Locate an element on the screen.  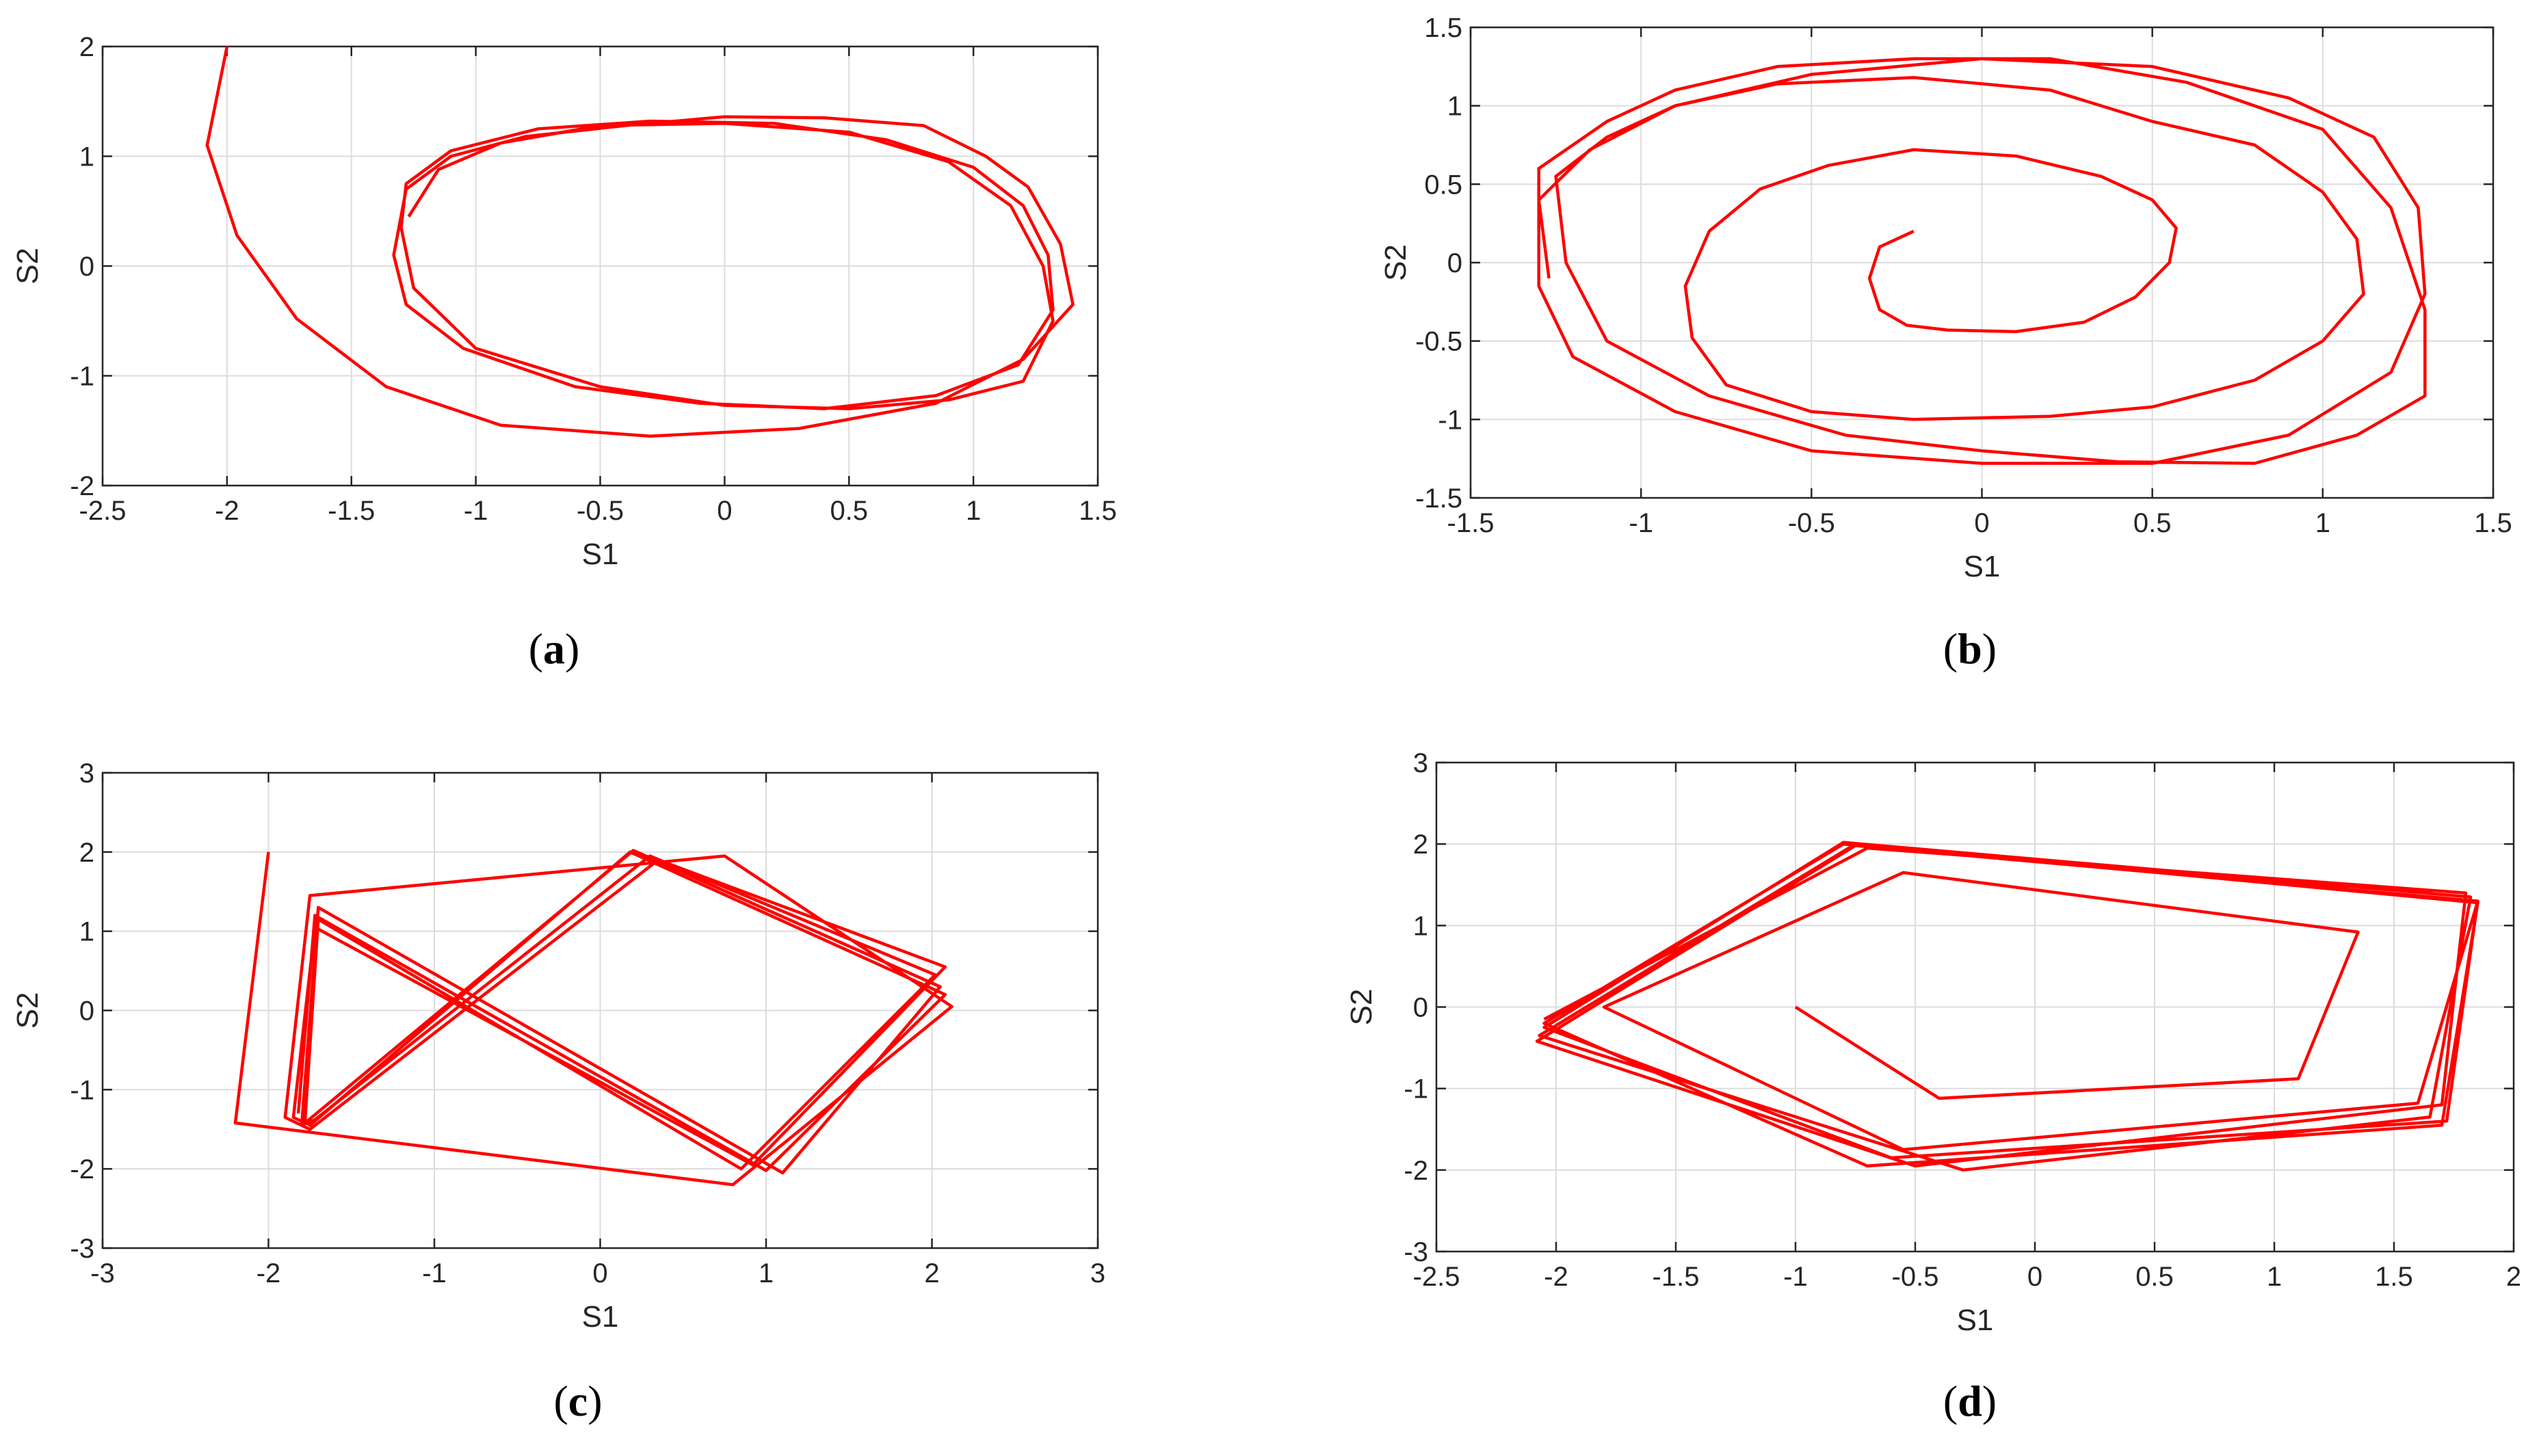
y-tick-label: 0.5 is located at coordinates (1443, 185).